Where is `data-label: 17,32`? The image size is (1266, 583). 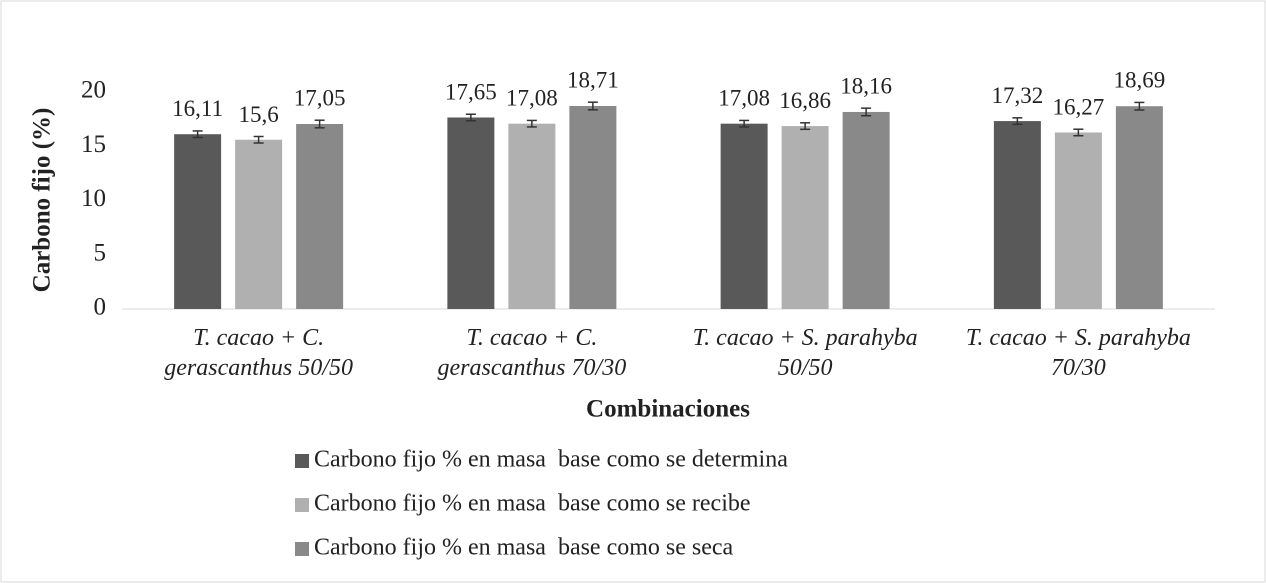
data-label: 17,32 is located at coordinates (1018, 95).